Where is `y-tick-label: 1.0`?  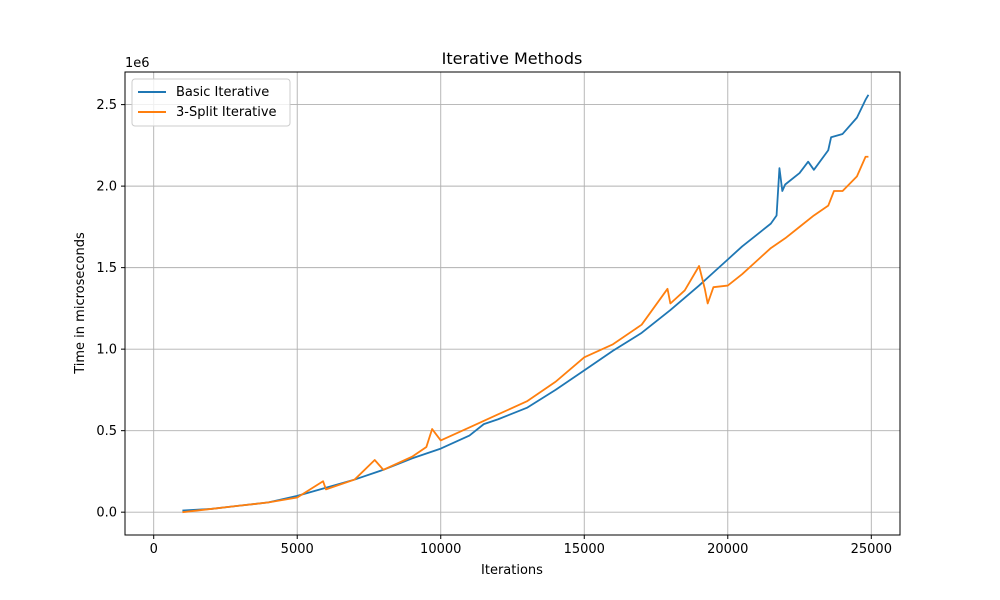
y-tick-label: 1.0 is located at coordinates (106, 350).